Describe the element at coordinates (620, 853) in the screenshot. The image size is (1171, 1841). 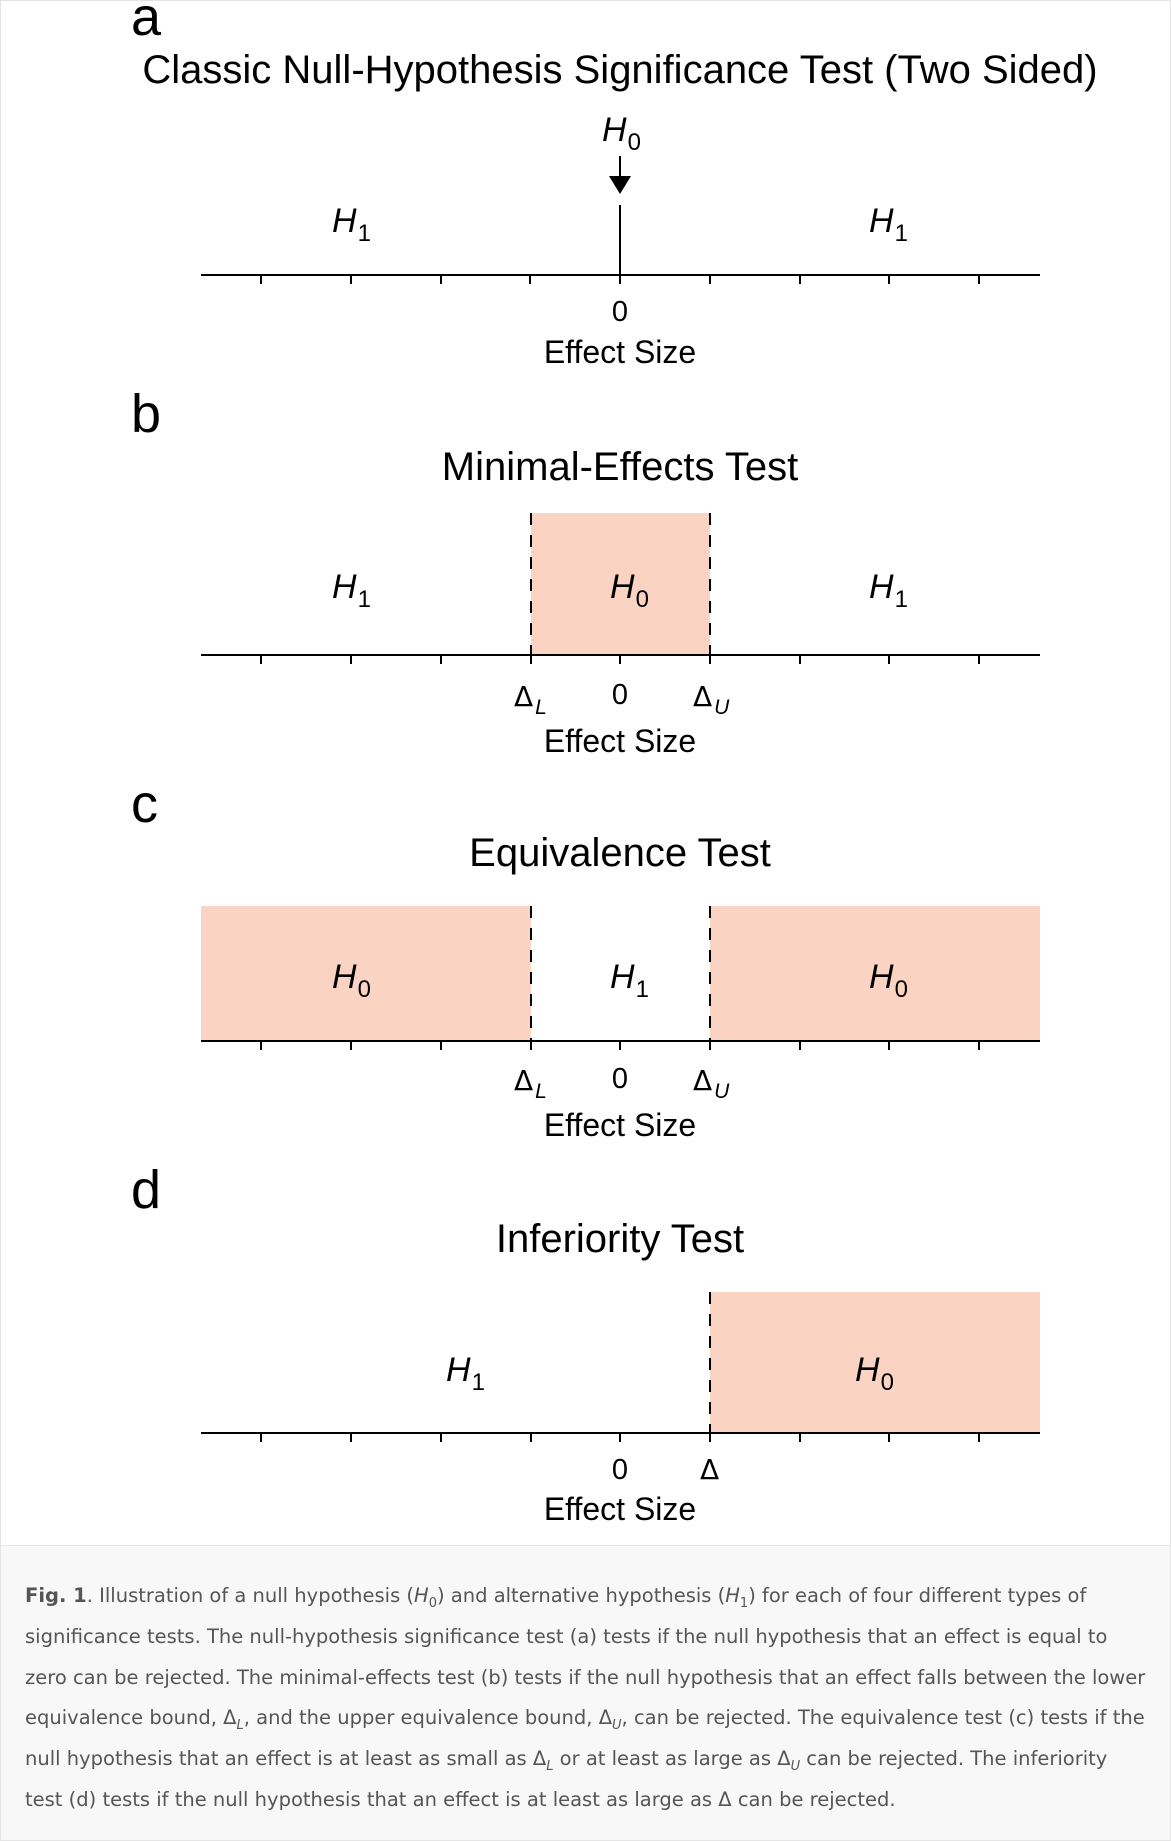
I see `panel-title: Equivalence Test` at that location.